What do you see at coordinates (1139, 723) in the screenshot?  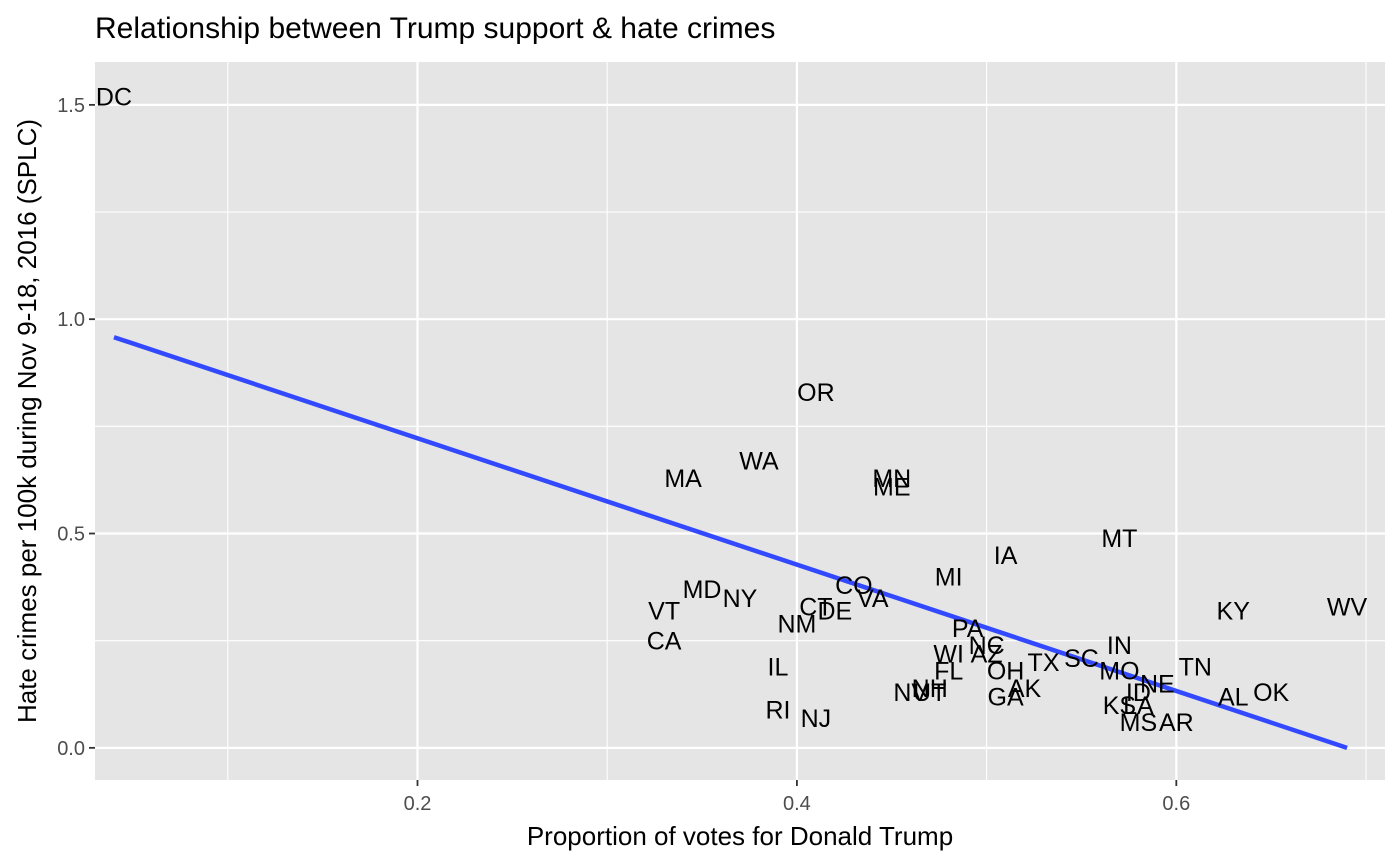 I see `point-label-ms: MS` at bounding box center [1139, 723].